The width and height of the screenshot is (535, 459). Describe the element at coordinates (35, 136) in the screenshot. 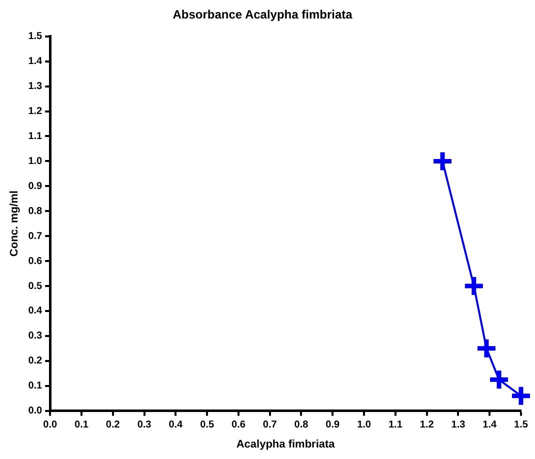

I see `y-tick-label: 1.1` at that location.